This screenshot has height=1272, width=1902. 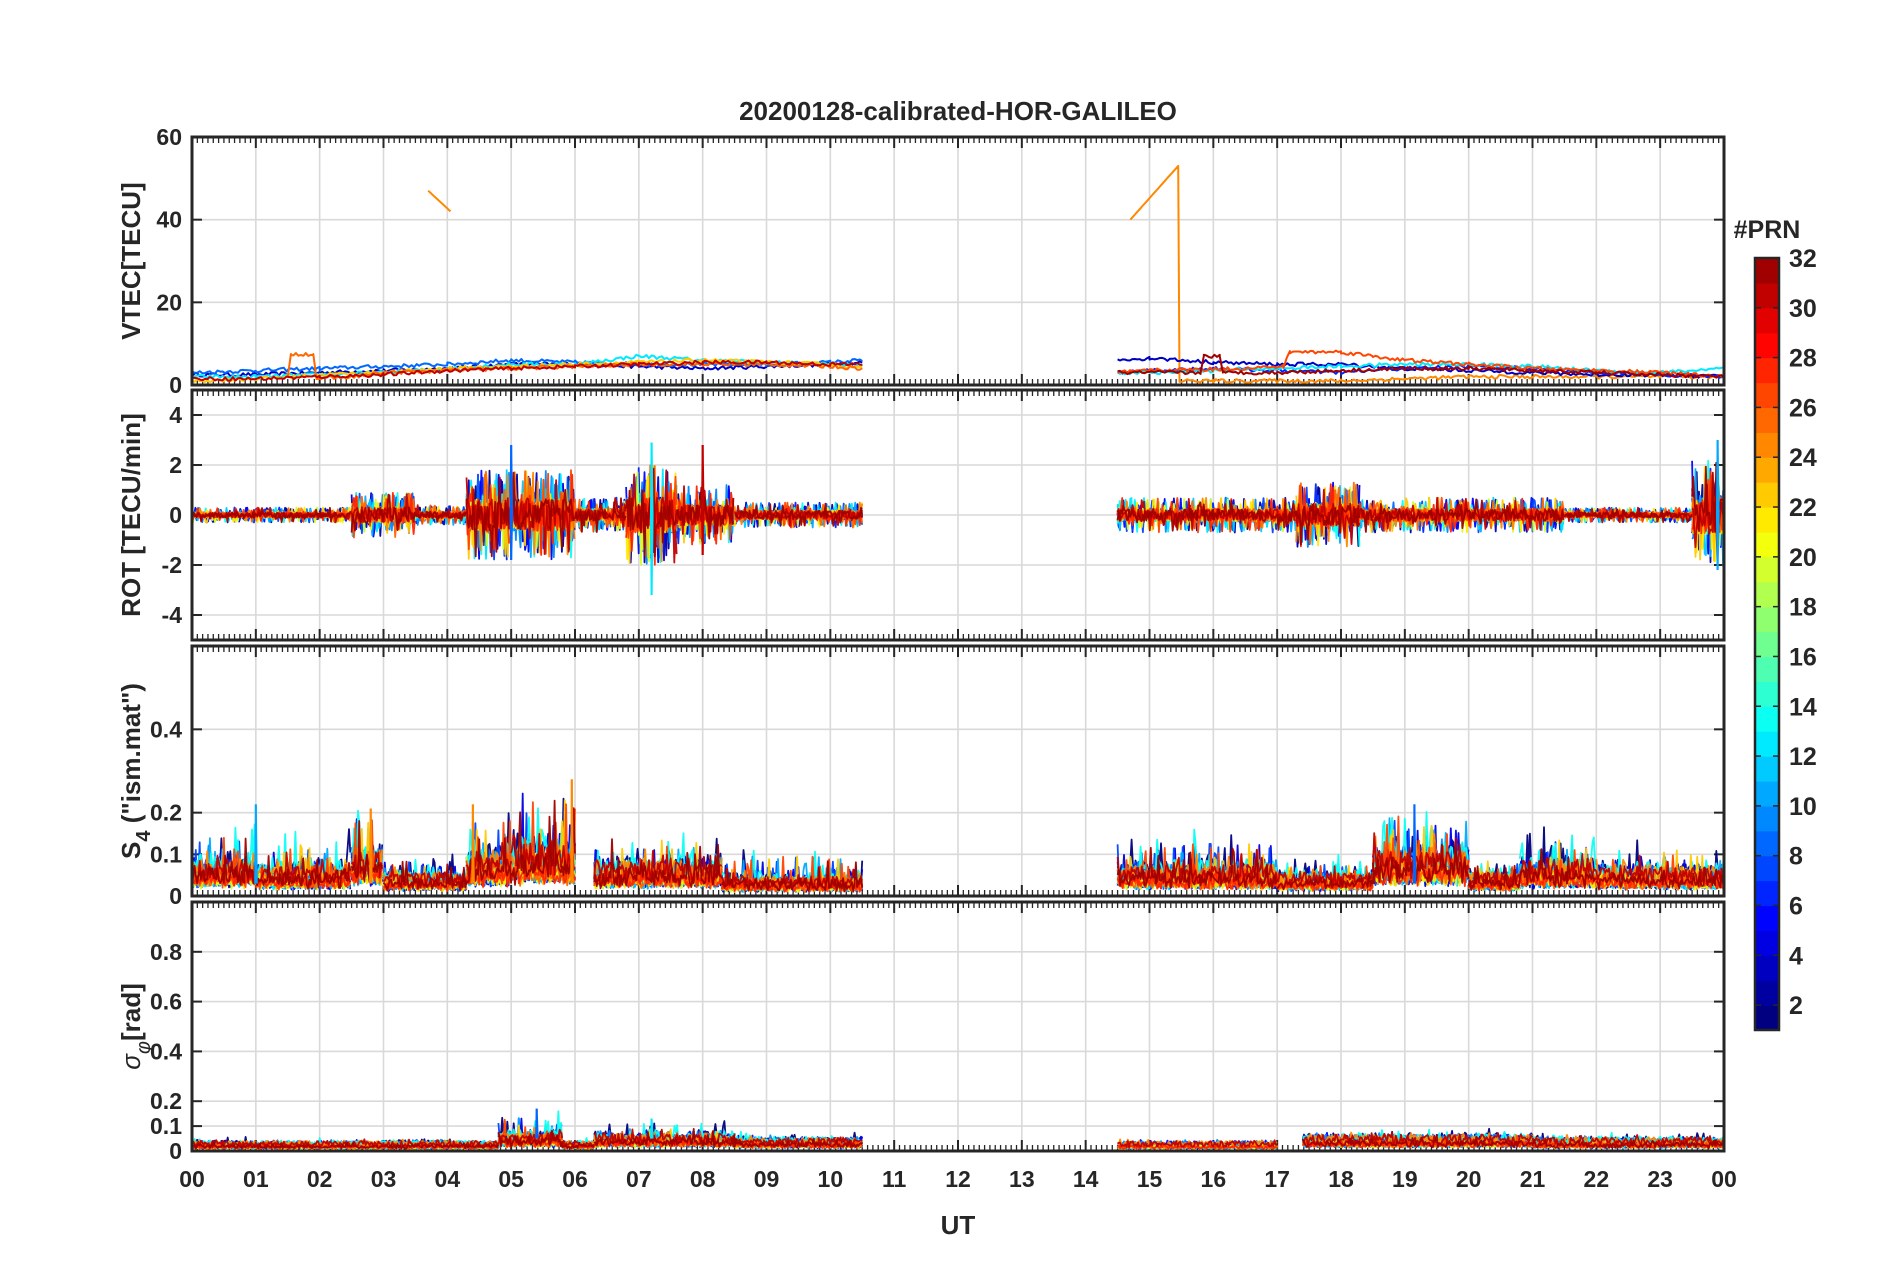 I want to click on x-axis-label: UT, so click(x=958, y=1225).